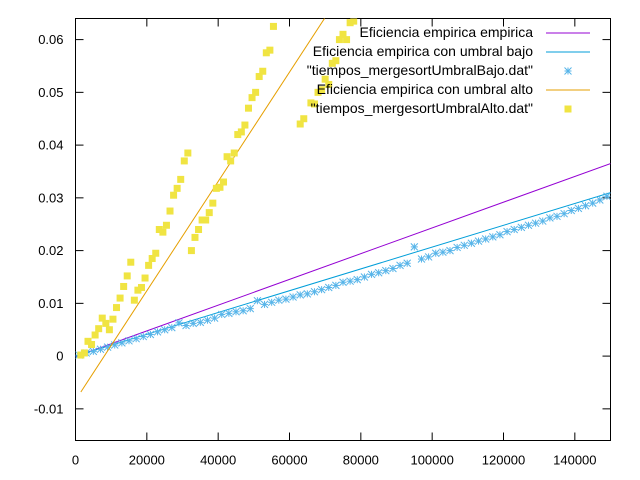  I want to click on y-axis-tick-labels: -0.01 0 0.01 0.02 0.03 0.04 0.05 0.06, so click(49, 224).